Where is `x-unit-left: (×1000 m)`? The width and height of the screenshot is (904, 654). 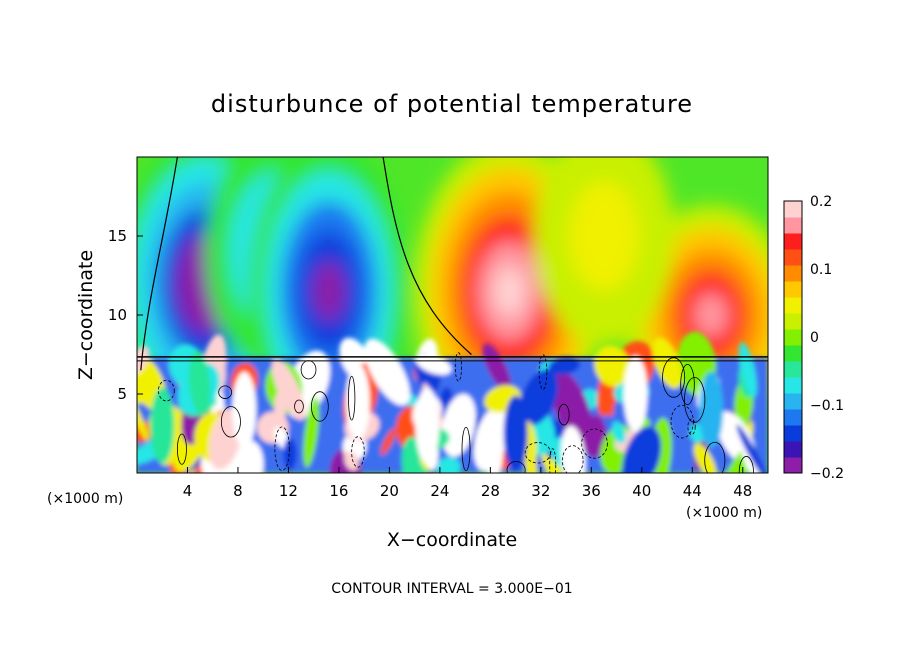 x-unit-left: (×1000 m) is located at coordinates (85, 499).